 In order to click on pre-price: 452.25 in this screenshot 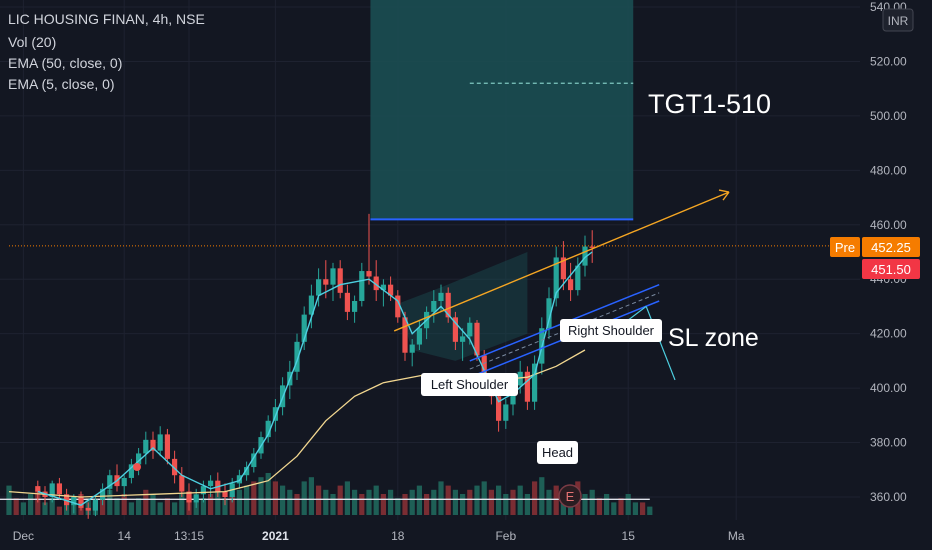, I will do `click(891, 247)`.